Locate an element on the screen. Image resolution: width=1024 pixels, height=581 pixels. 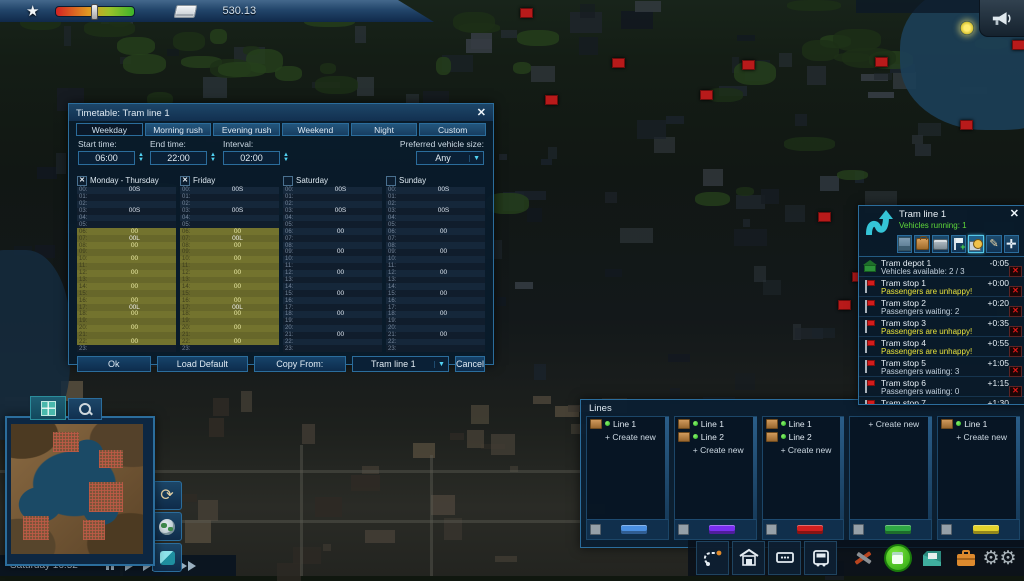
stop-list-item: Tram stop 4 Passengers are unhappy! +0:55 ✕ is located at coordinates (941, 347).